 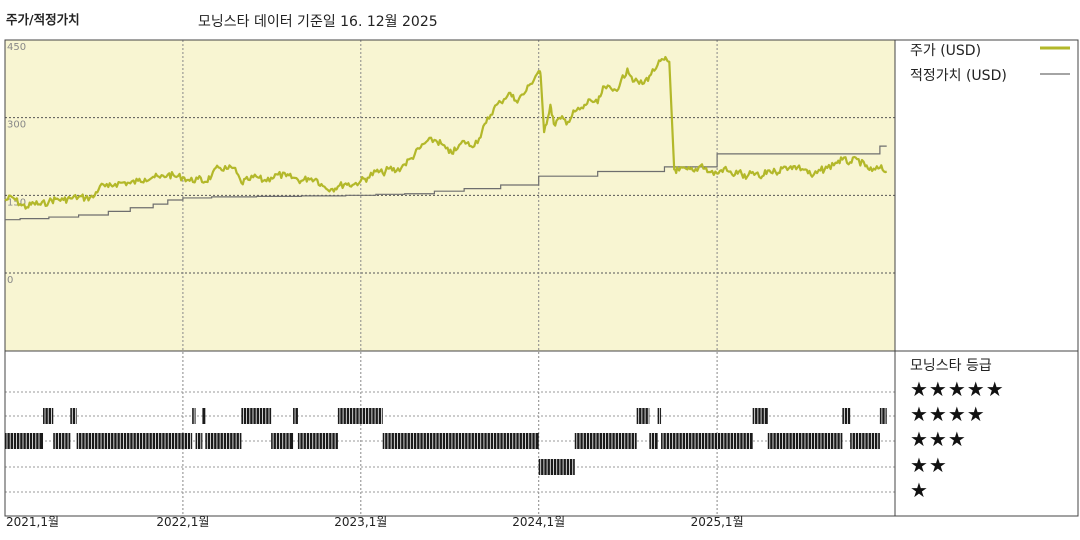 I want to click on rating-level-4-stars: ★★★★, so click(x=948, y=414).